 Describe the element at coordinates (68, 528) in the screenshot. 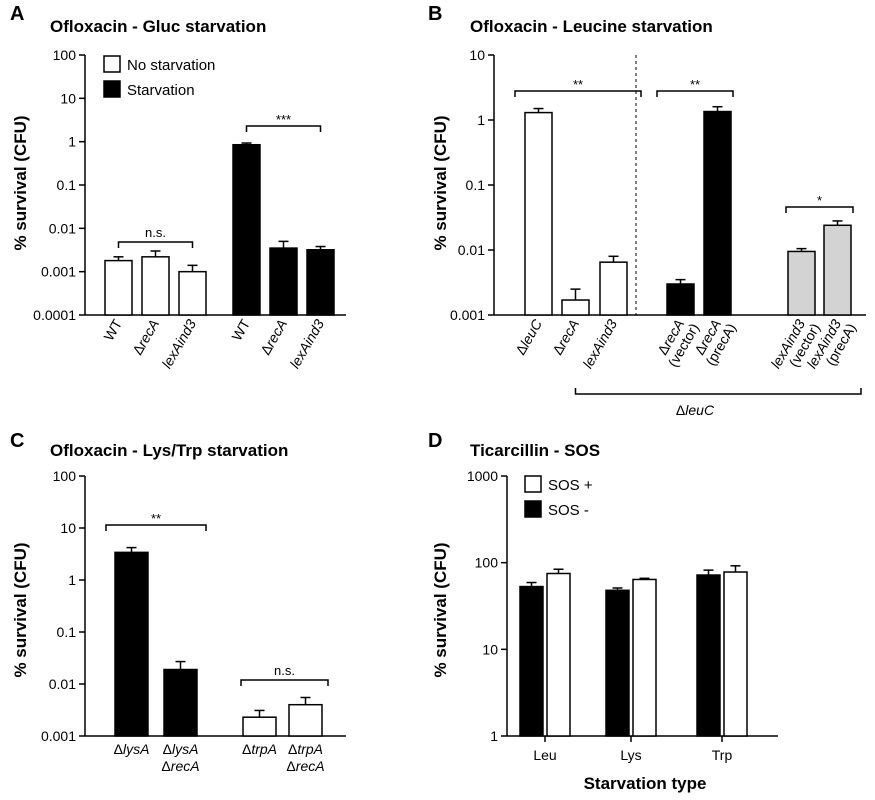

I see `panel-c-y-tick-label: 10` at that location.